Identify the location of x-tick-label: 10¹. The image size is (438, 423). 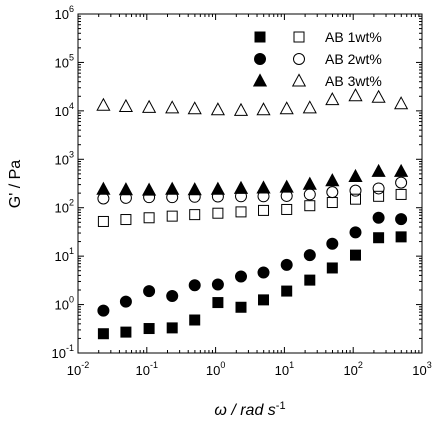
(284, 369).